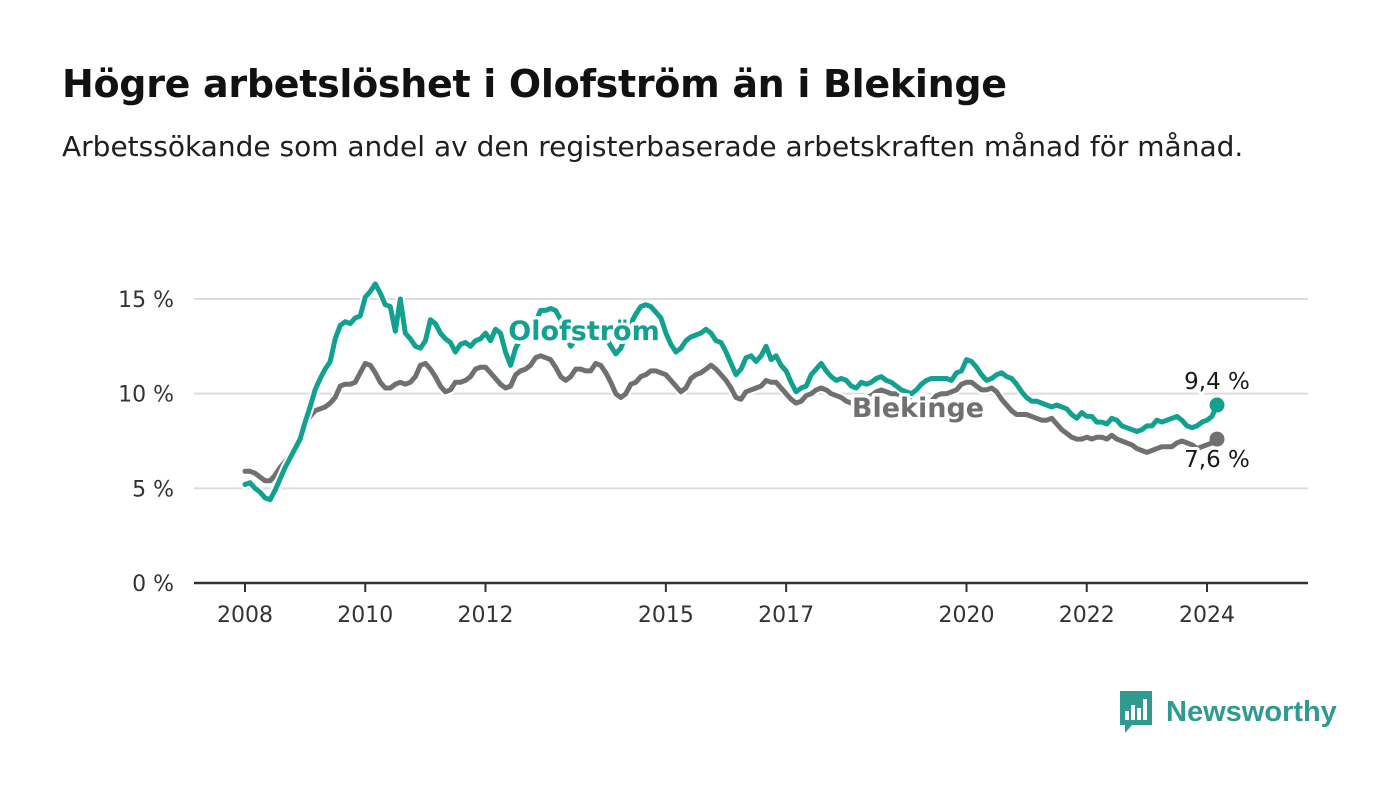 Image resolution: width=1400 pixels, height=794 pixels. I want to click on end-label-blekinge: 7,6 %, so click(1217, 460).